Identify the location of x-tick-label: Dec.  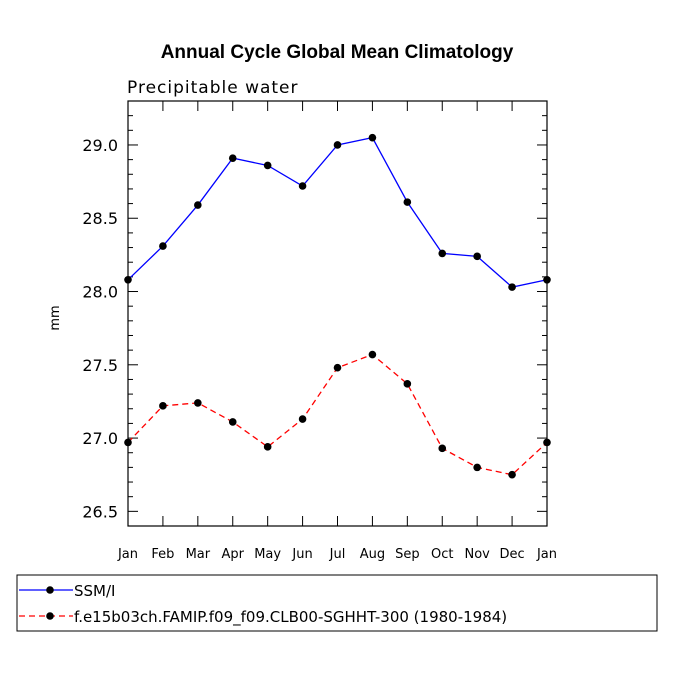
(512, 554).